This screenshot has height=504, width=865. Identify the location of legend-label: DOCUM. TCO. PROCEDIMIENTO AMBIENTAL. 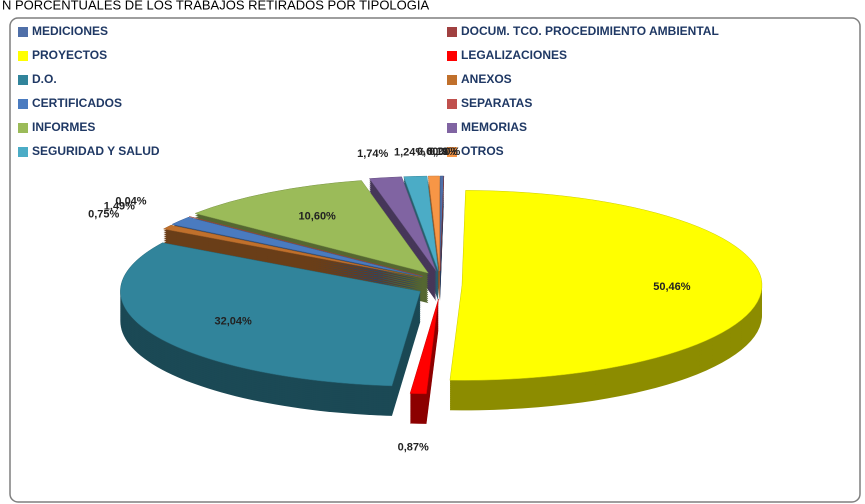
(590, 31).